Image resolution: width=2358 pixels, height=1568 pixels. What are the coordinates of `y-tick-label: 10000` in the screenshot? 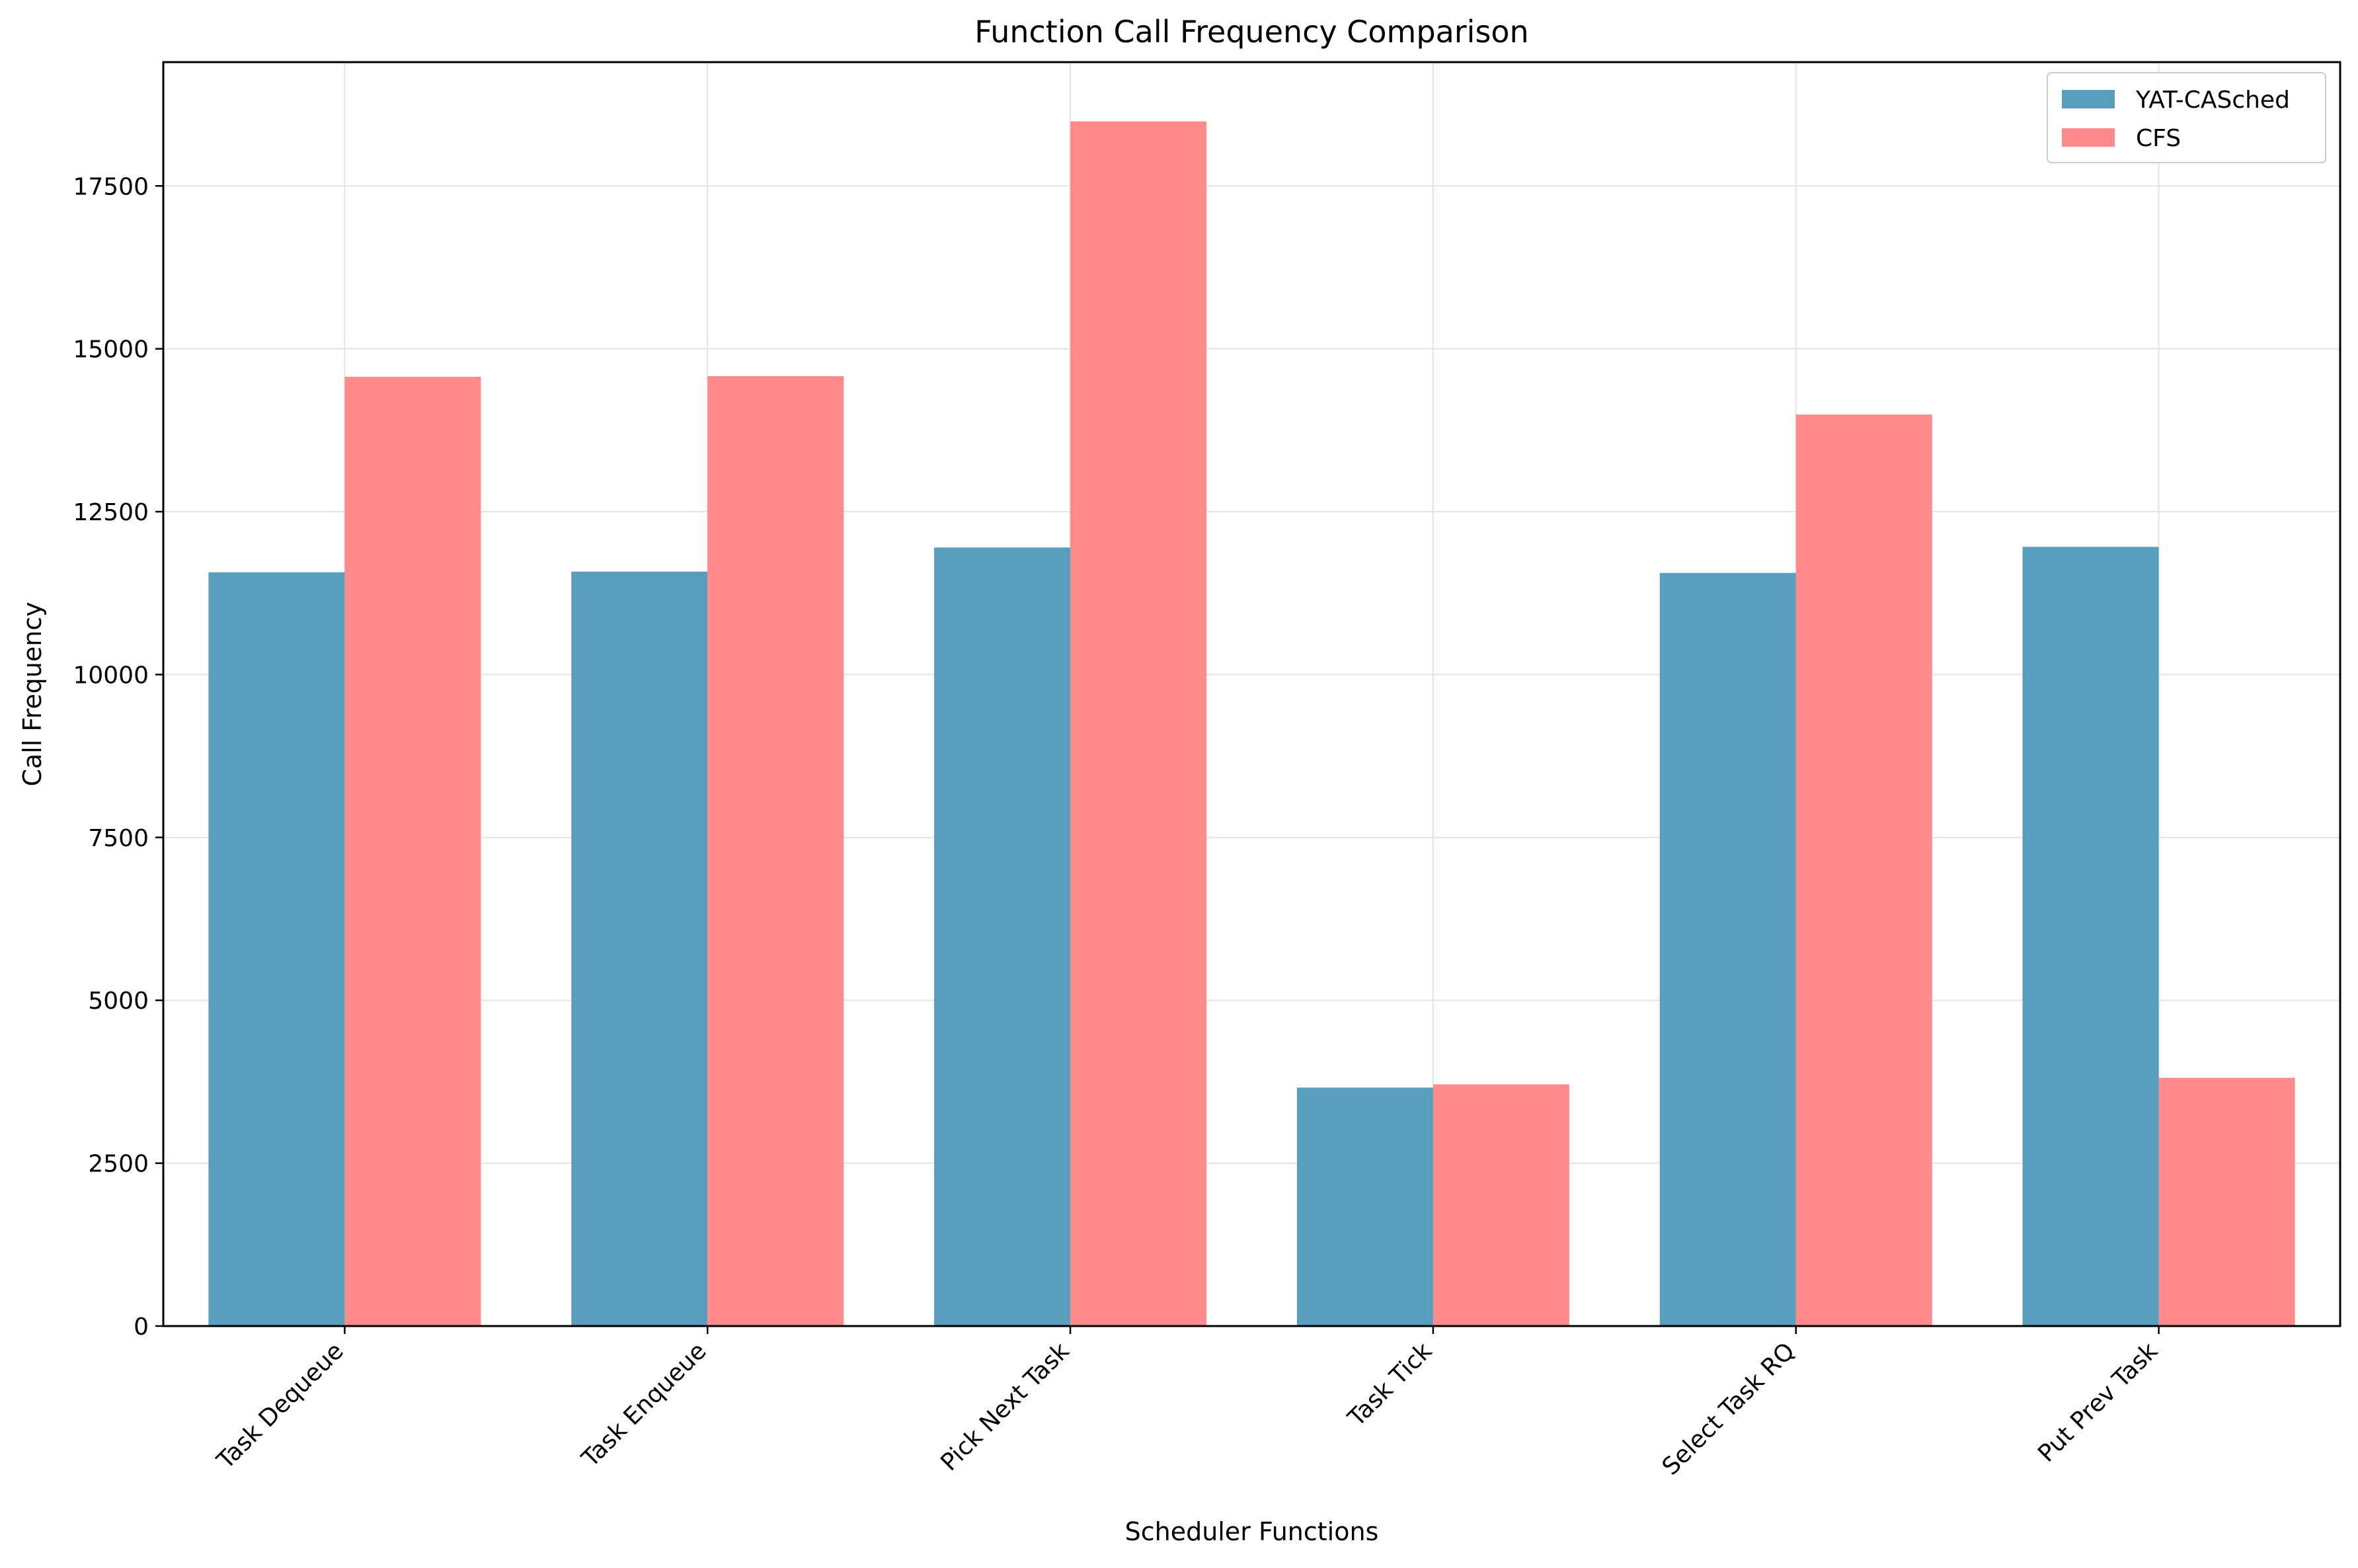 It's located at (111, 675).